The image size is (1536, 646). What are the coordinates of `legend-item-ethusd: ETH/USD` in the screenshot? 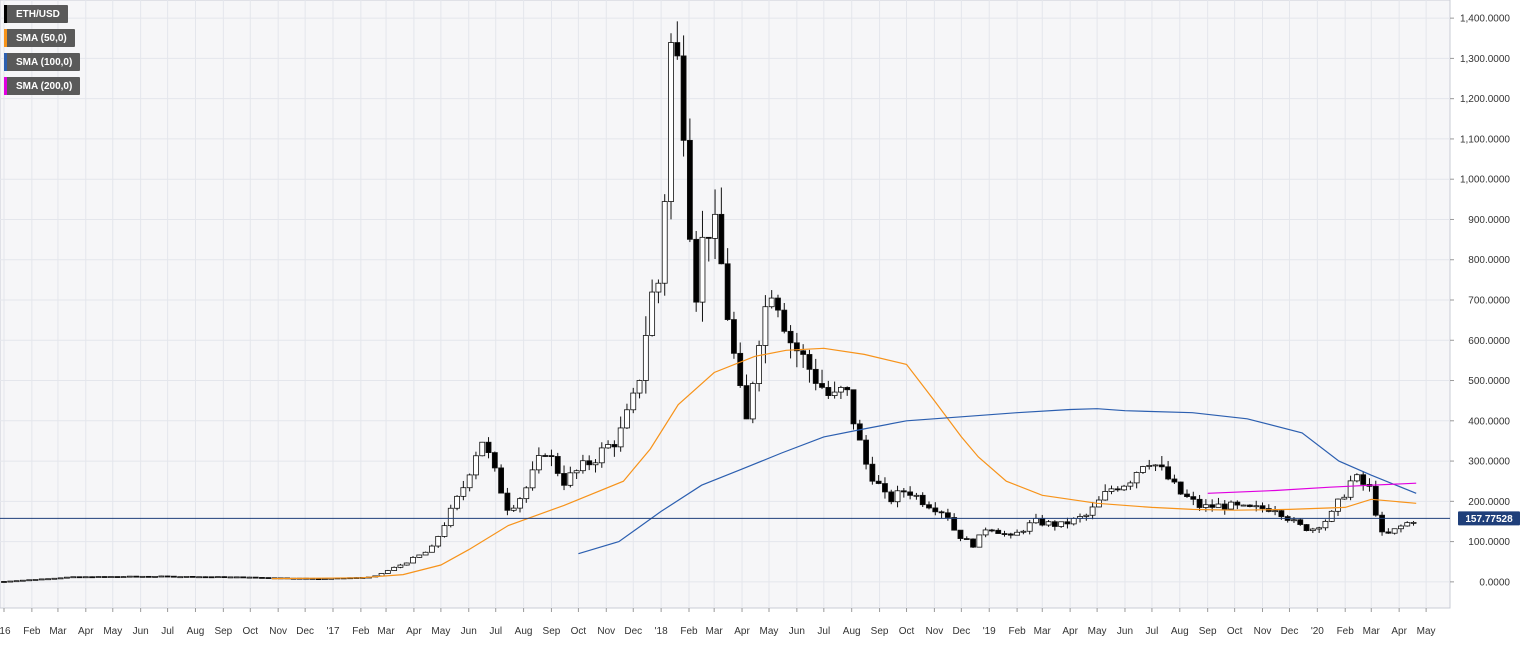 It's located at (36, 14).